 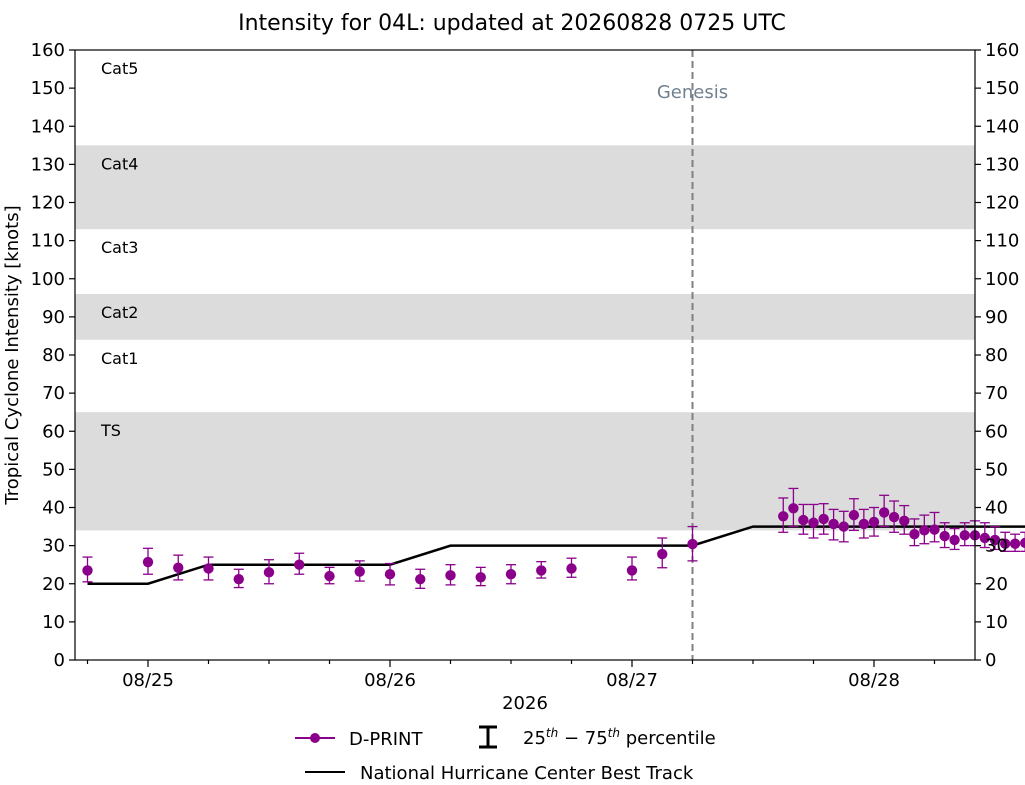 I want to click on category-label-cat4: Cat4, so click(x=119, y=163).